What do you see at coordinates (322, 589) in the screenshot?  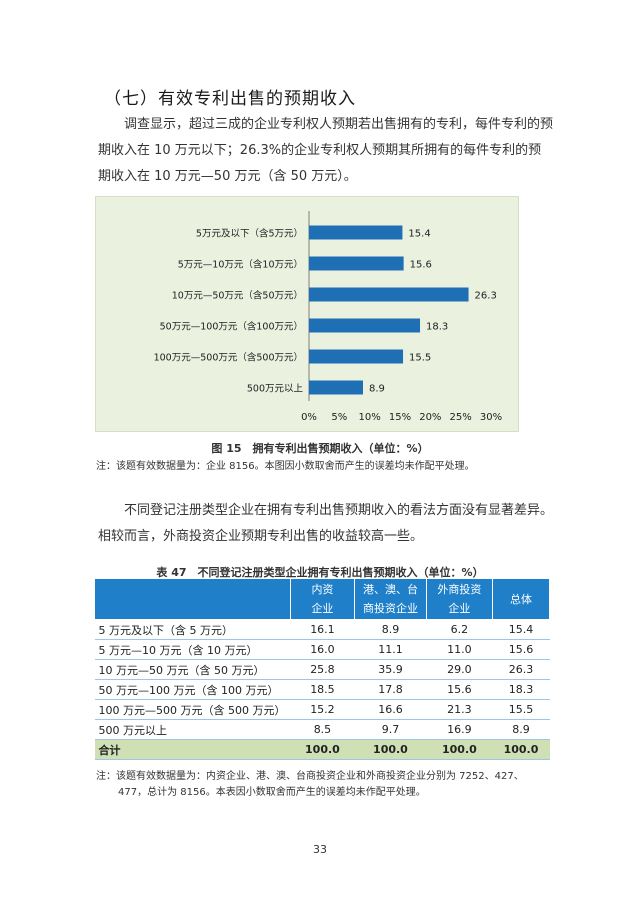 I see `header-domestic-line1: 内资` at bounding box center [322, 589].